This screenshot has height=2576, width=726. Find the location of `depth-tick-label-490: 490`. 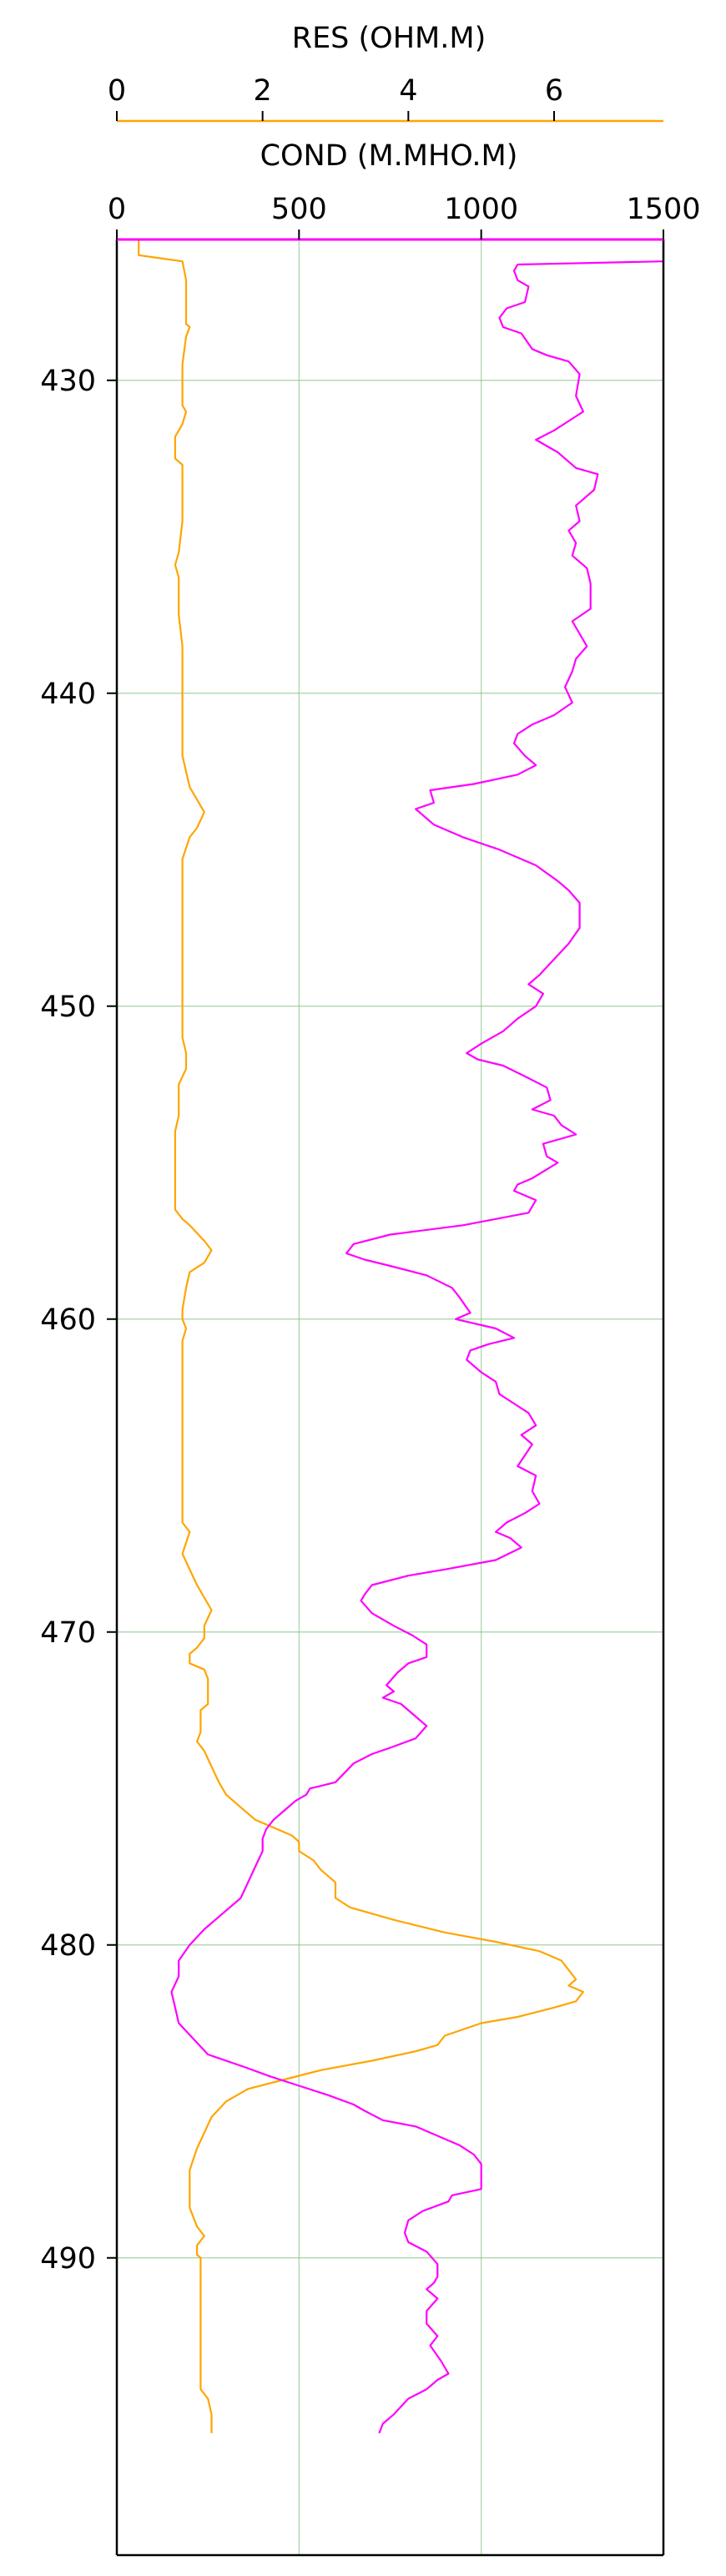

depth-tick-label-490: 490 is located at coordinates (68, 2259).